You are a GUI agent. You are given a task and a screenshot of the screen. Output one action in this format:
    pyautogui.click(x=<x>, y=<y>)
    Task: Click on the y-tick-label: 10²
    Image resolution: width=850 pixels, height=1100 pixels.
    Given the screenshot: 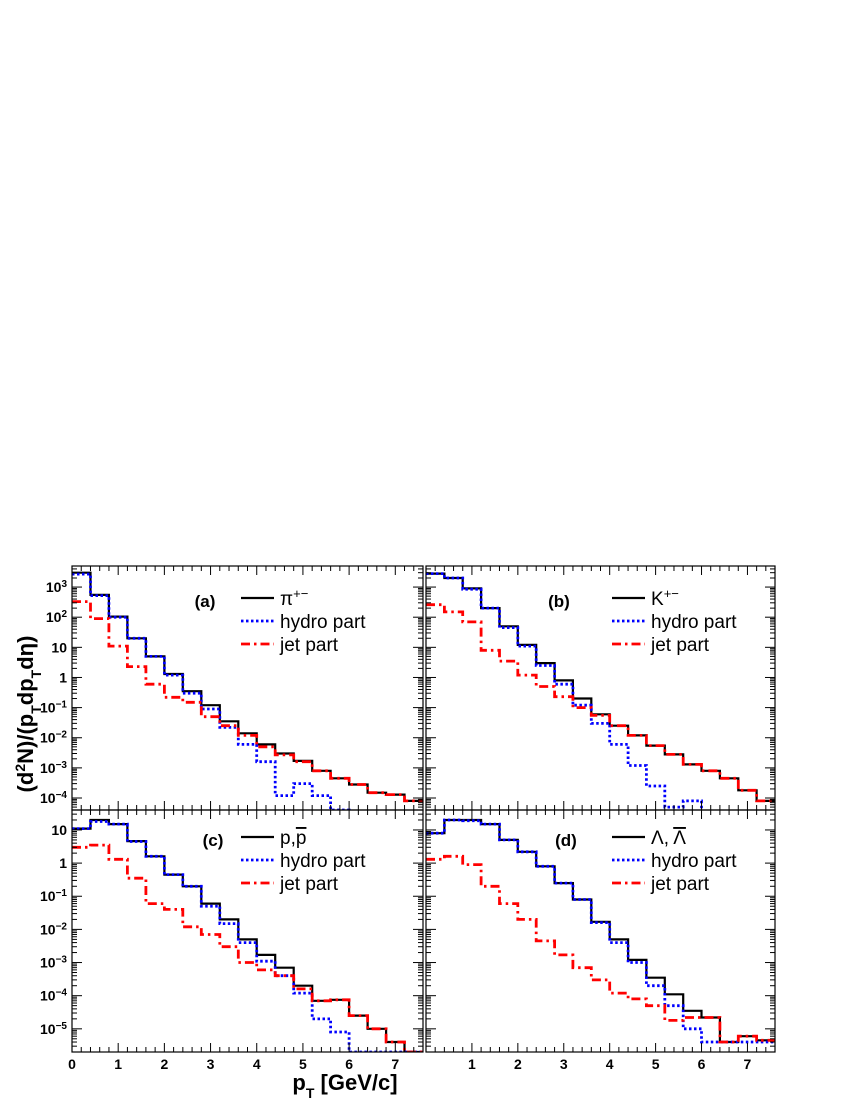 What is the action you would take?
    pyautogui.click(x=57, y=617)
    